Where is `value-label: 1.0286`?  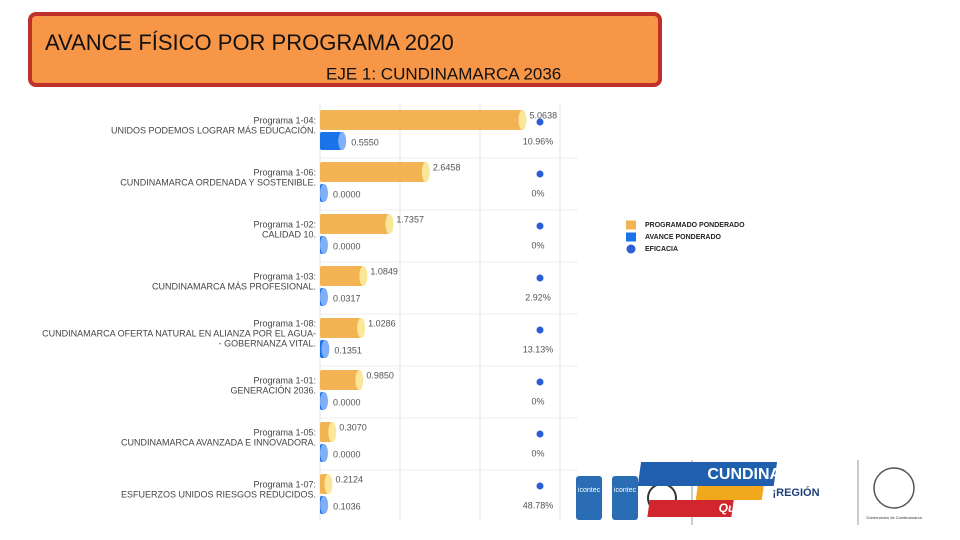 value-label: 1.0286 is located at coordinates (382, 323).